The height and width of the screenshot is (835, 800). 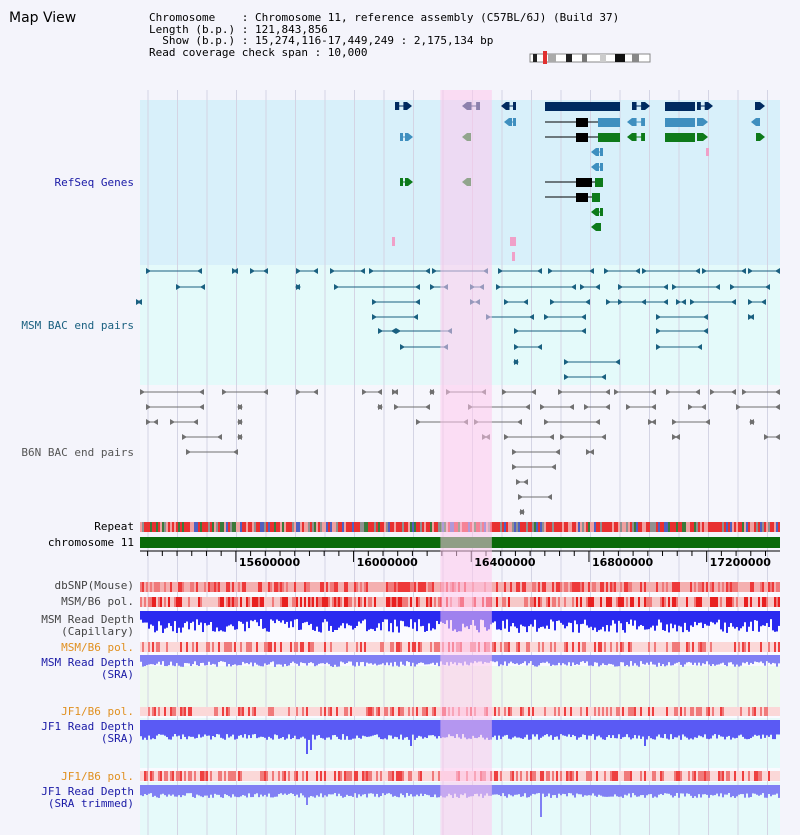 I want to click on refseq-genes-track, so click(x=578, y=181).